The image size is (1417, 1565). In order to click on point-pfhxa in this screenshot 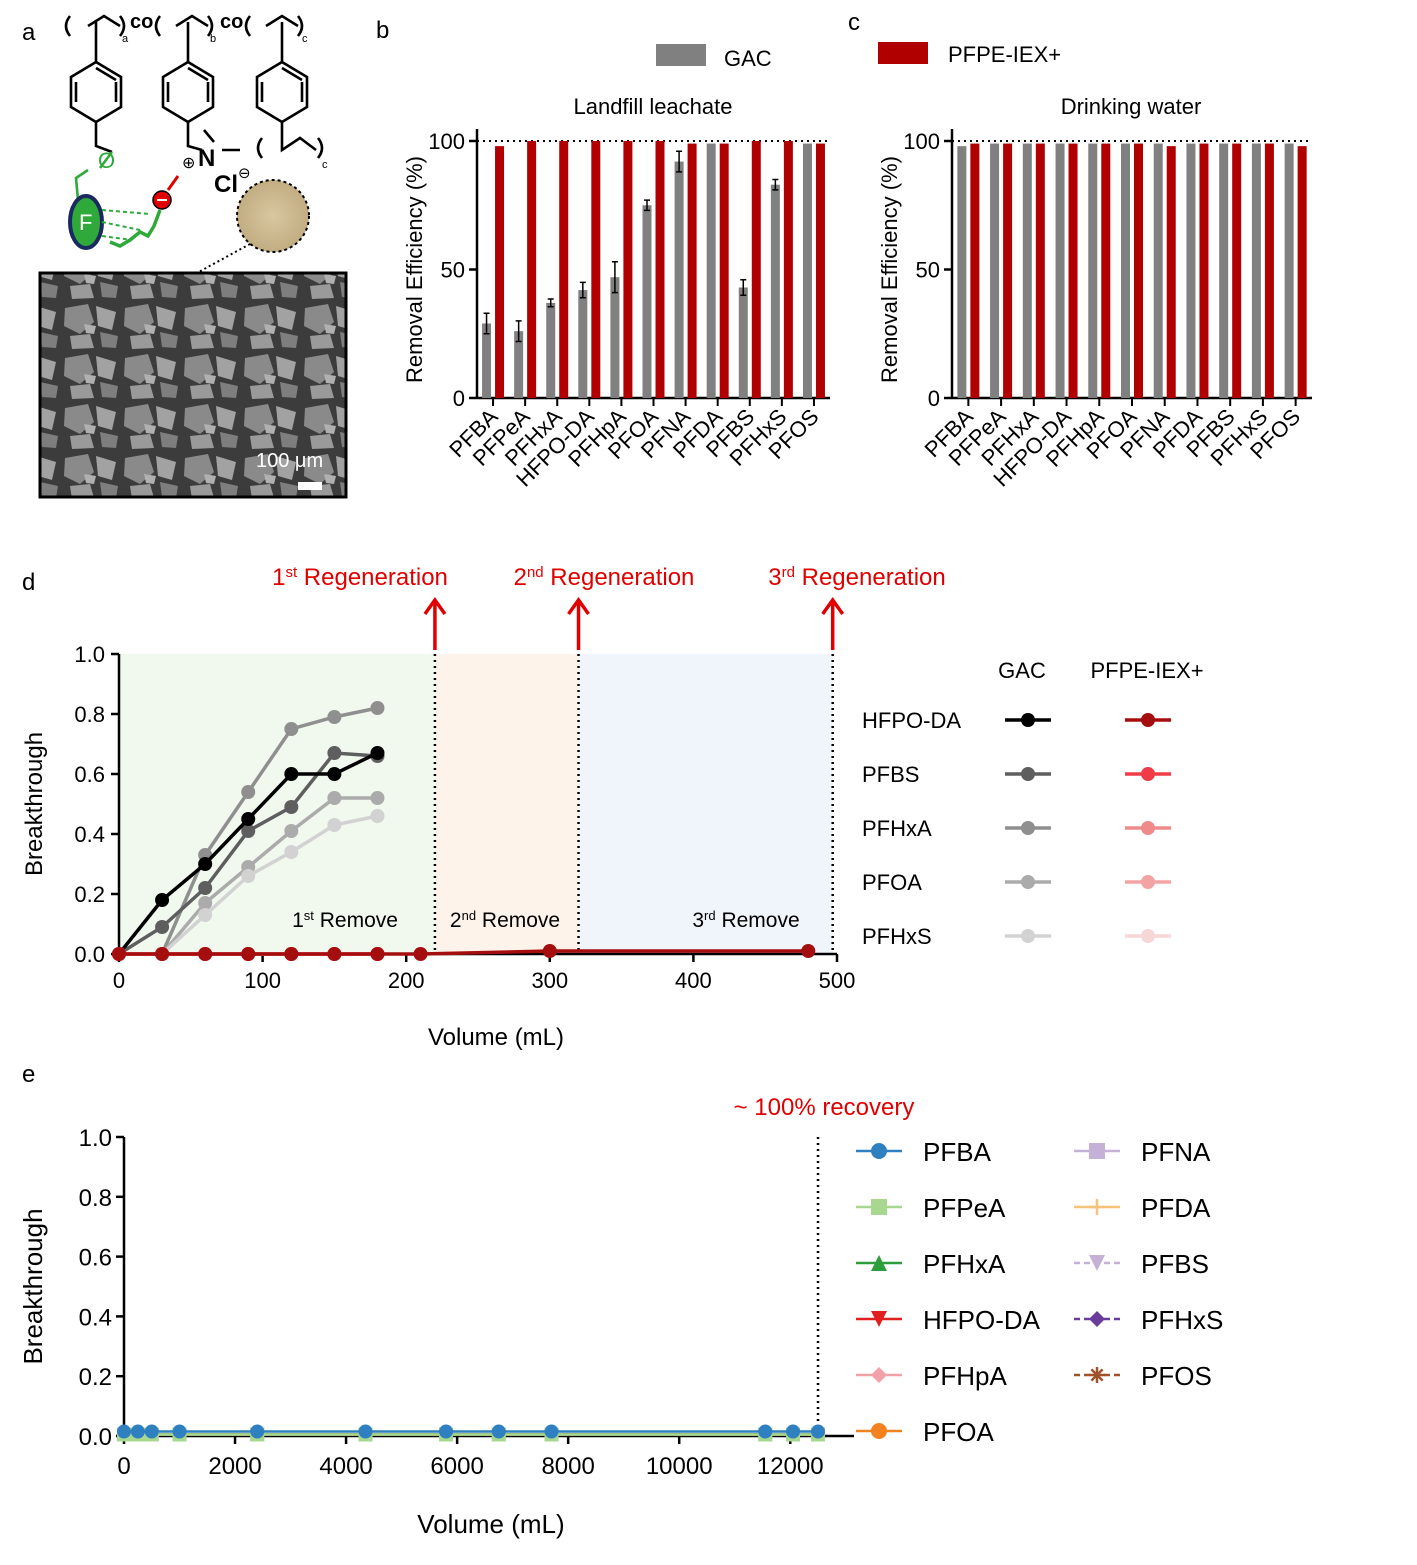, I will do `click(377, 708)`.